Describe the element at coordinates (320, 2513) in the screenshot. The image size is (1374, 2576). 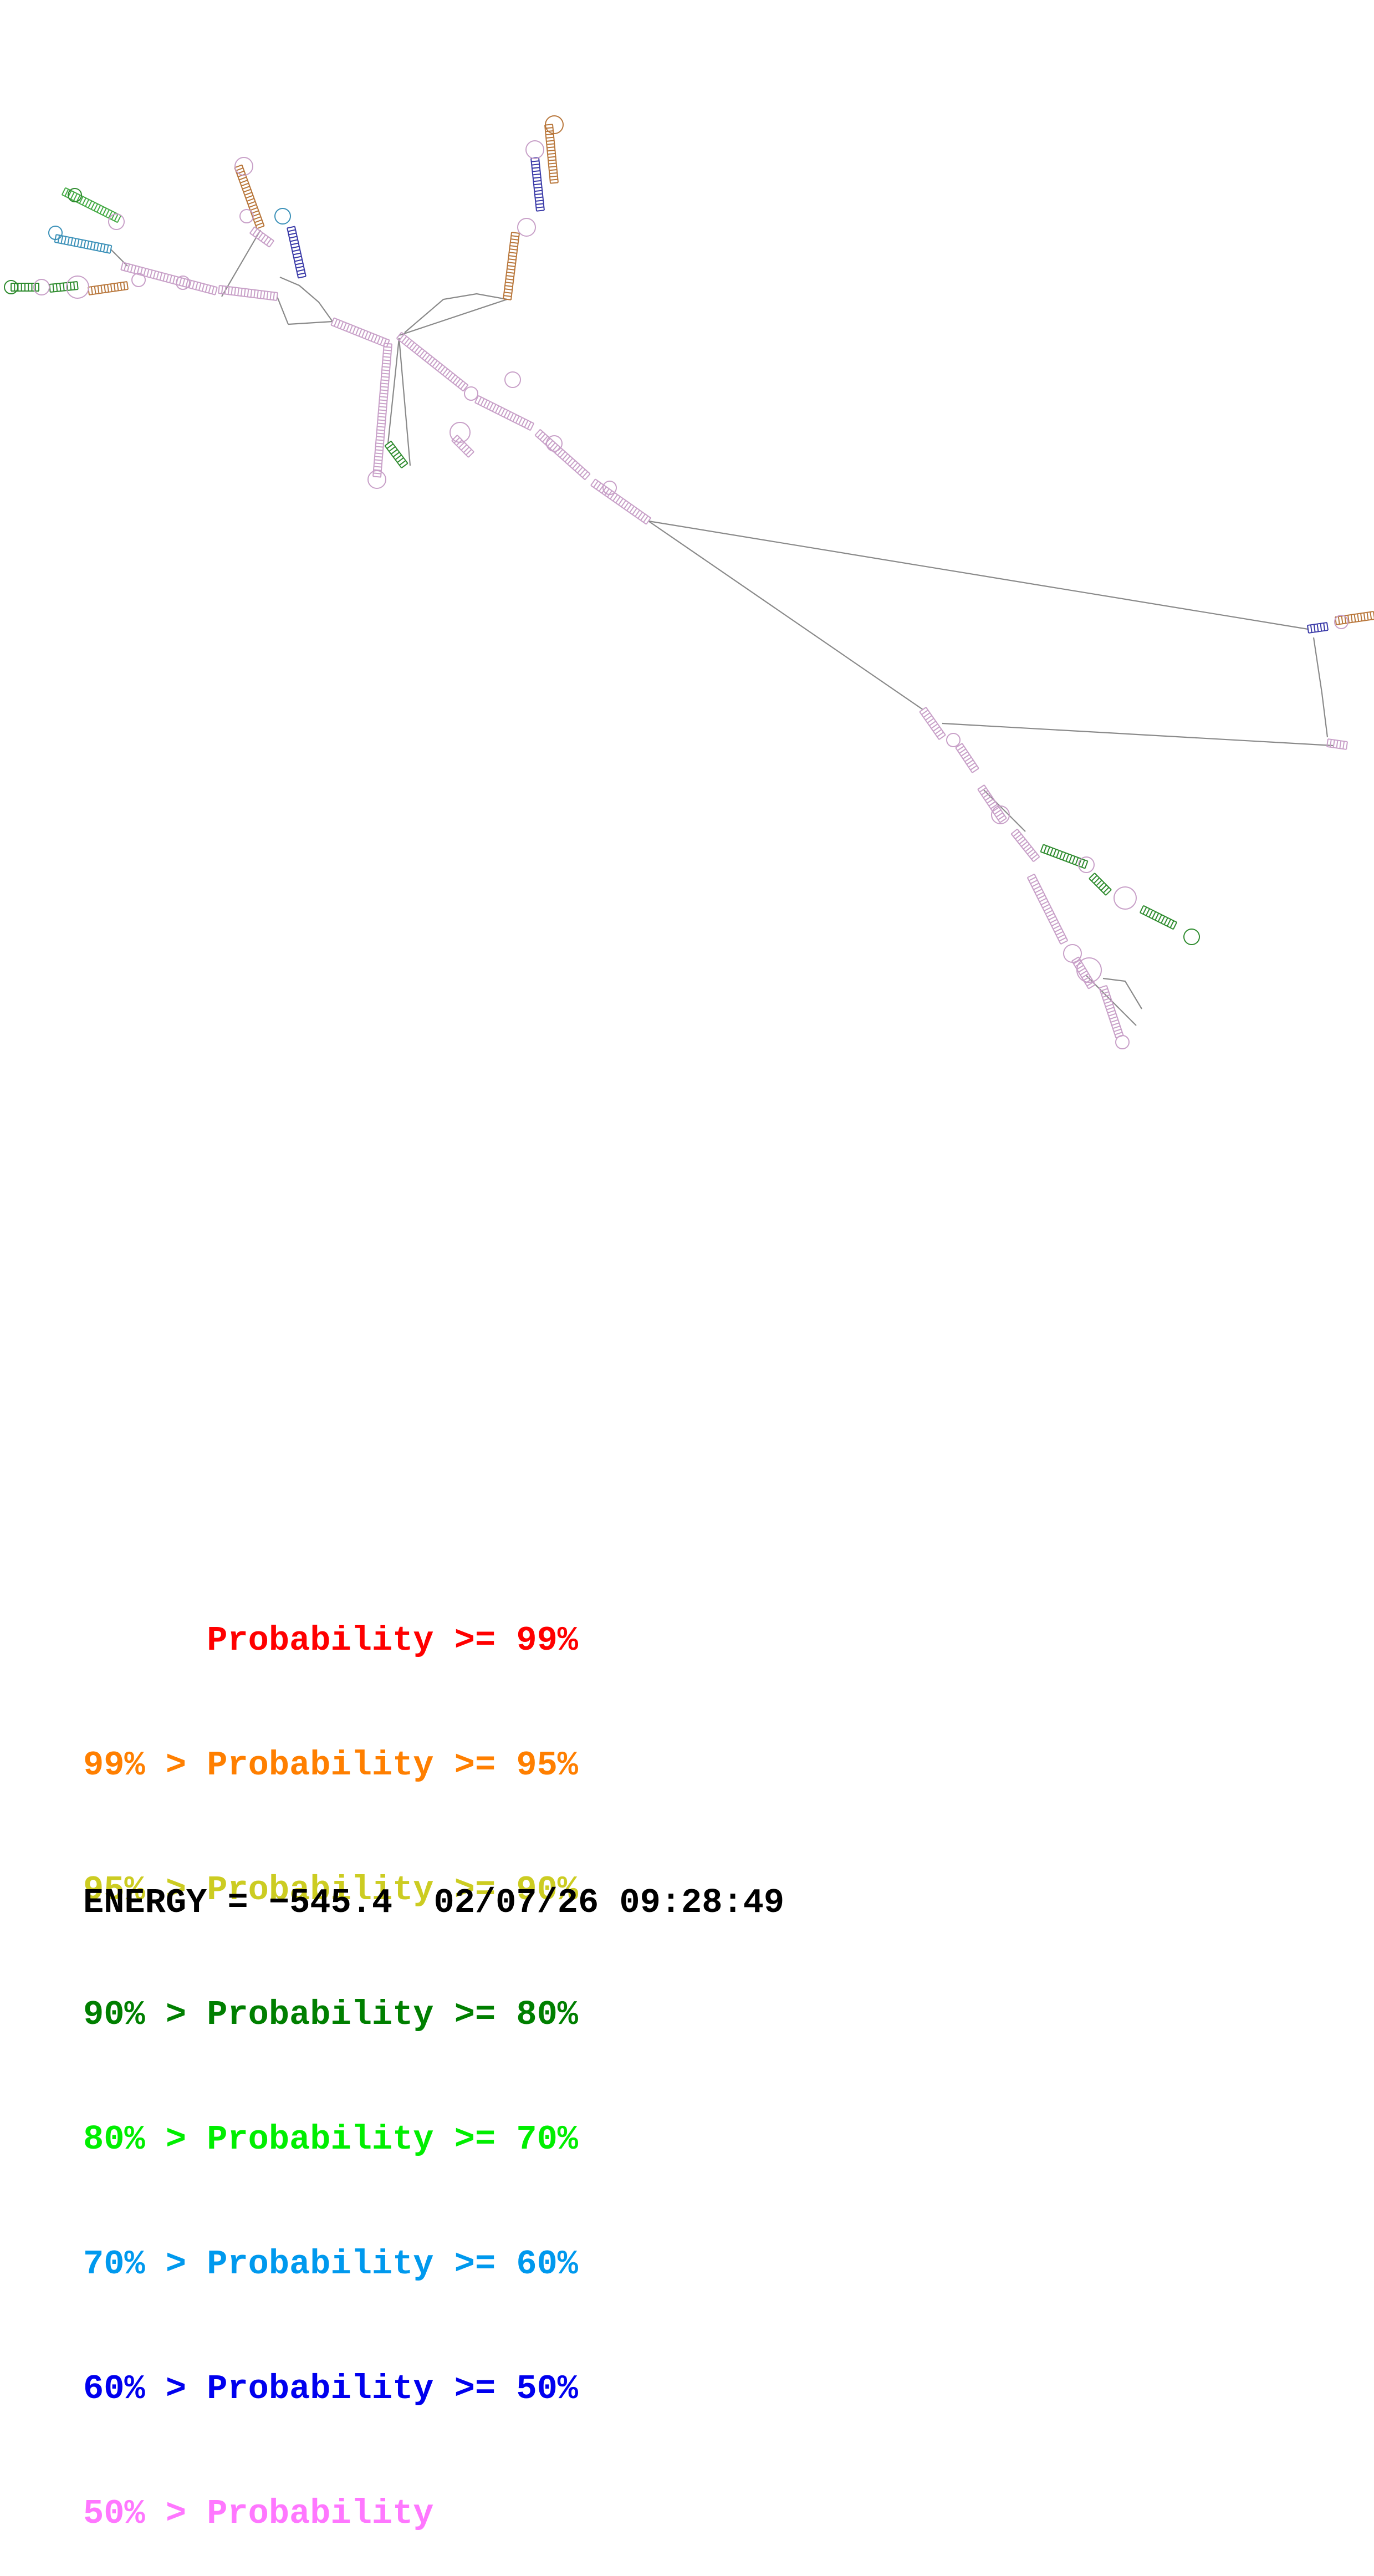
I see `legend-label: Probability` at that location.